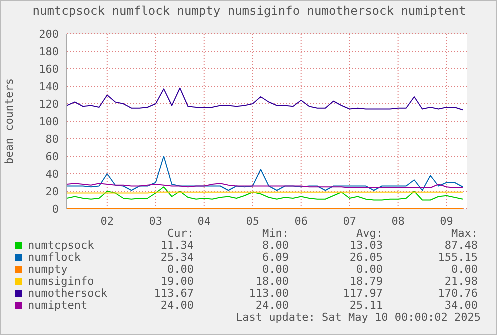  I want to click on legend-label: numtcpsock, so click(61, 245).